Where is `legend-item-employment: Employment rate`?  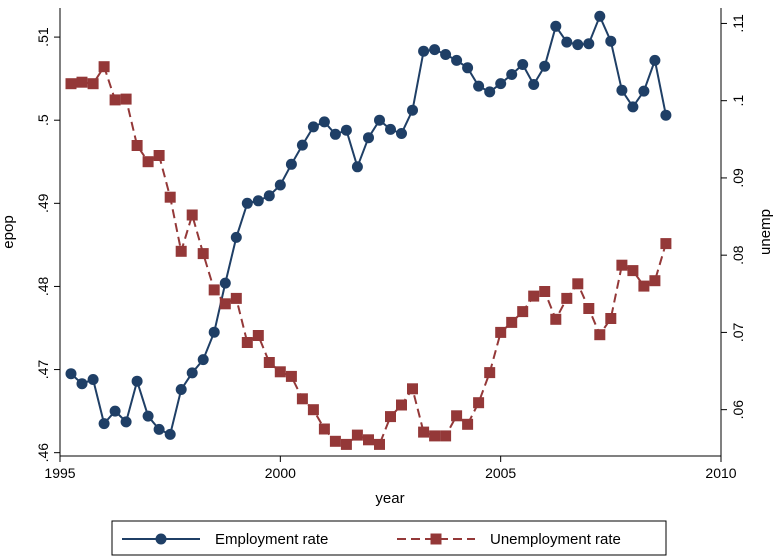 legend-item-employment: Employment rate is located at coordinates (225, 539).